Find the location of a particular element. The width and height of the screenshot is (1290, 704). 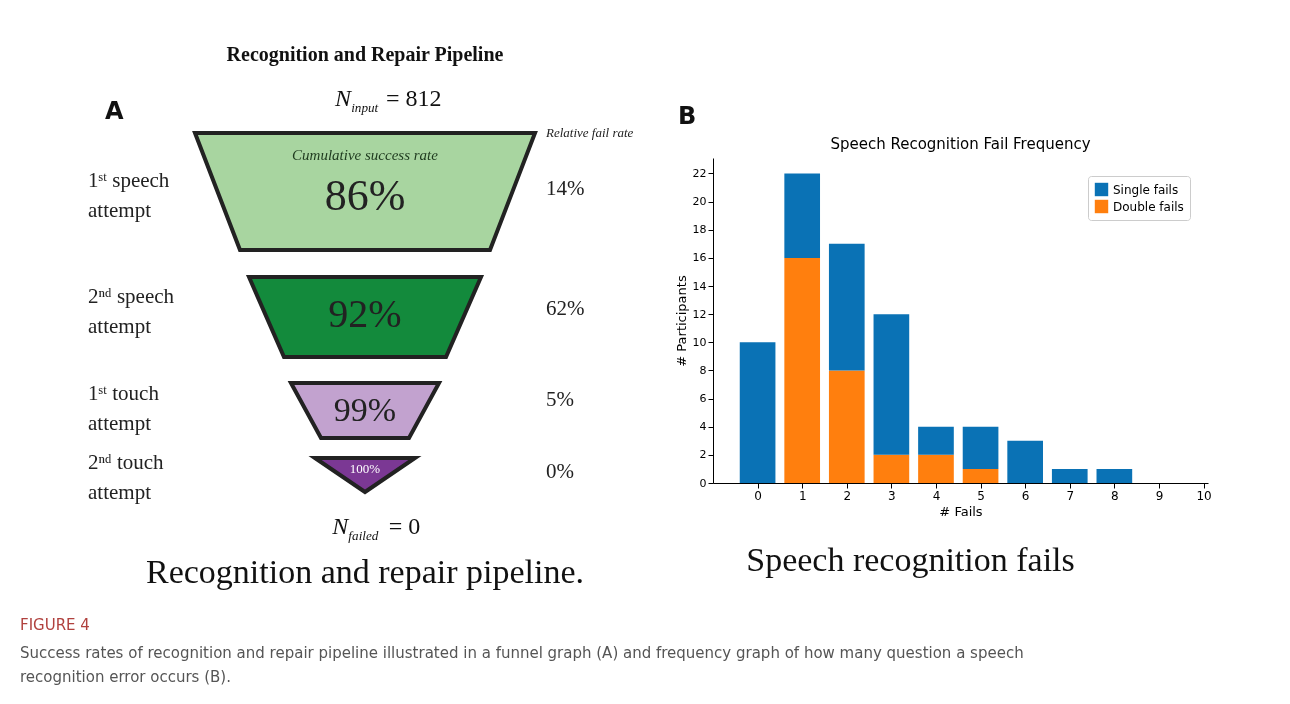

text: Relative fail rate is located at coordinates (589, 132).